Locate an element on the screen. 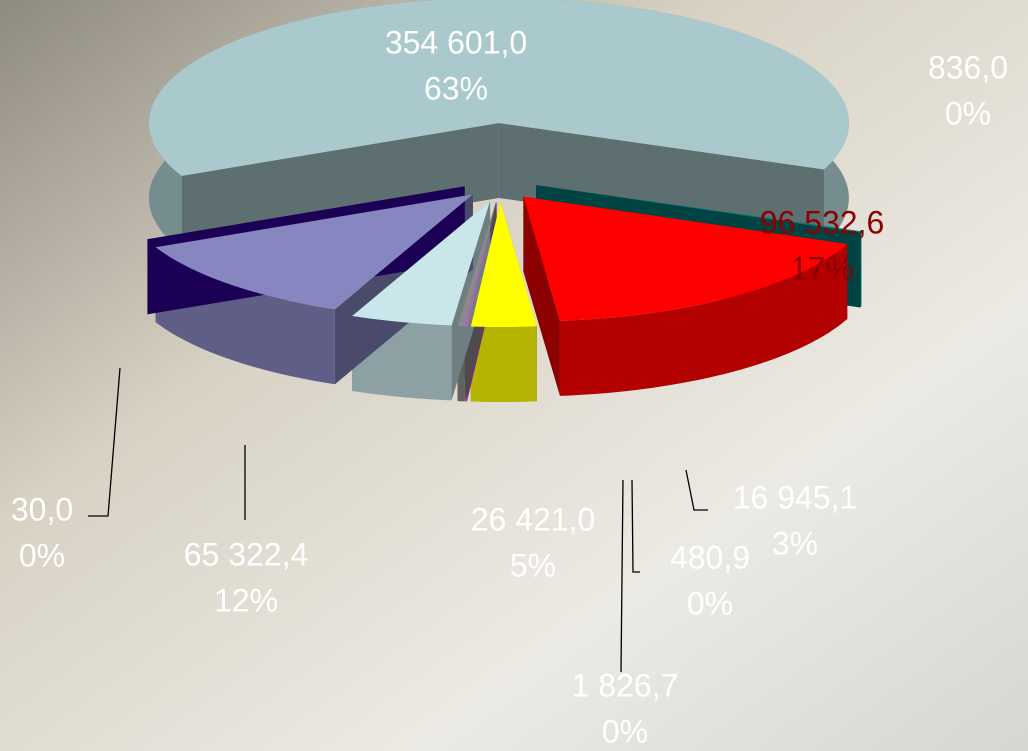  value-label: 26 421,0 is located at coordinates (533, 519).